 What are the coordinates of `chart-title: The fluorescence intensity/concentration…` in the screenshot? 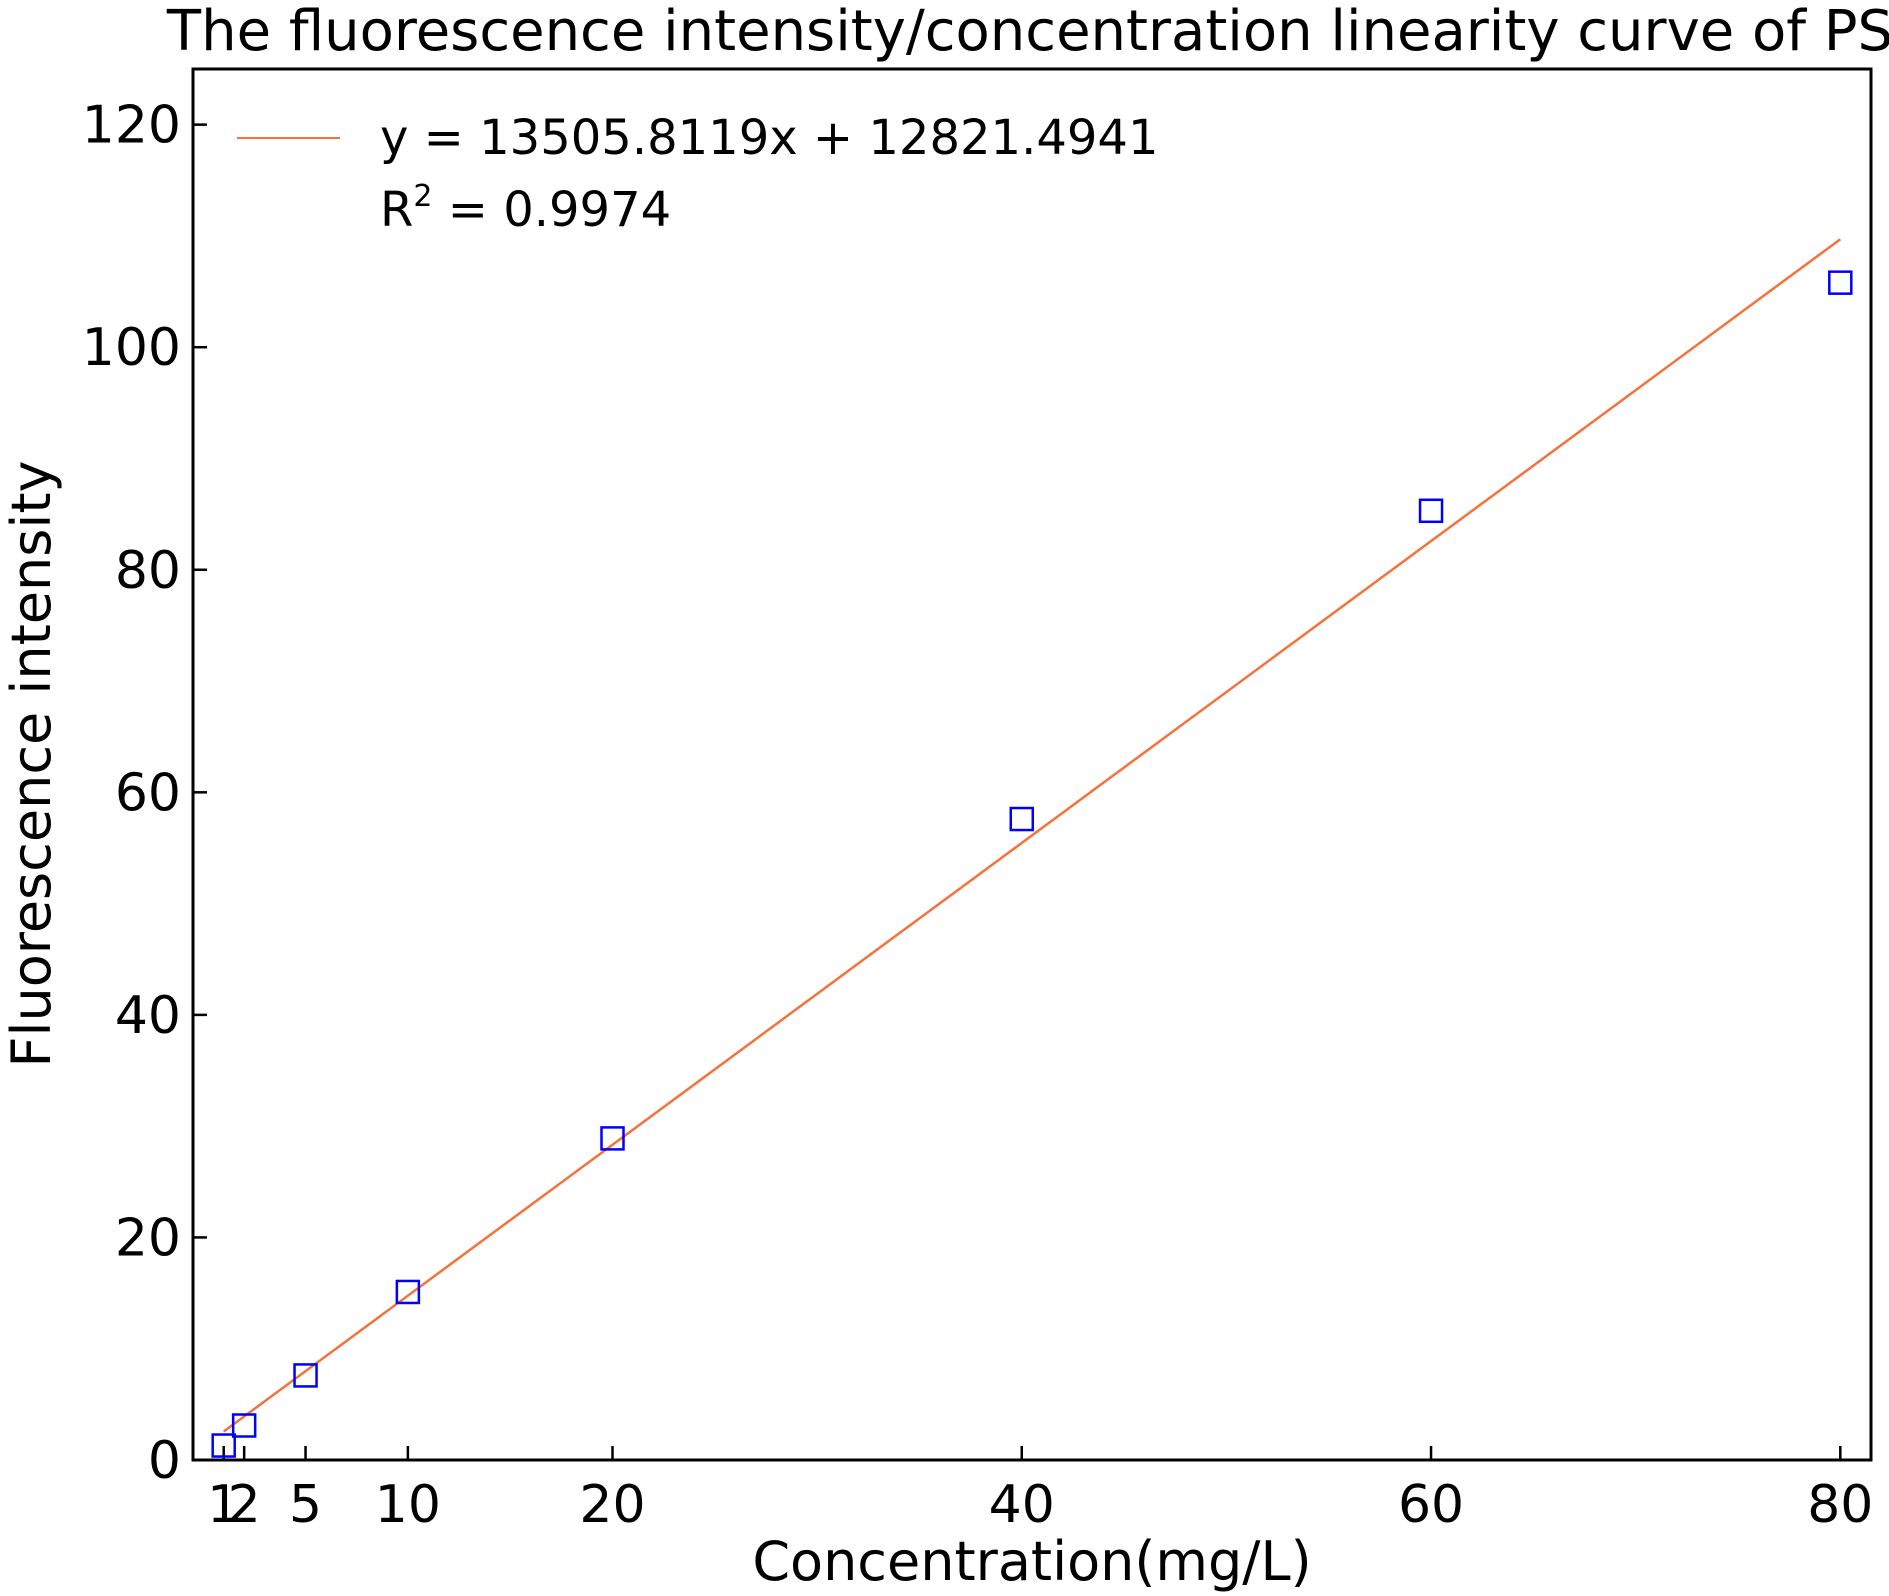 It's located at (1027, 32).